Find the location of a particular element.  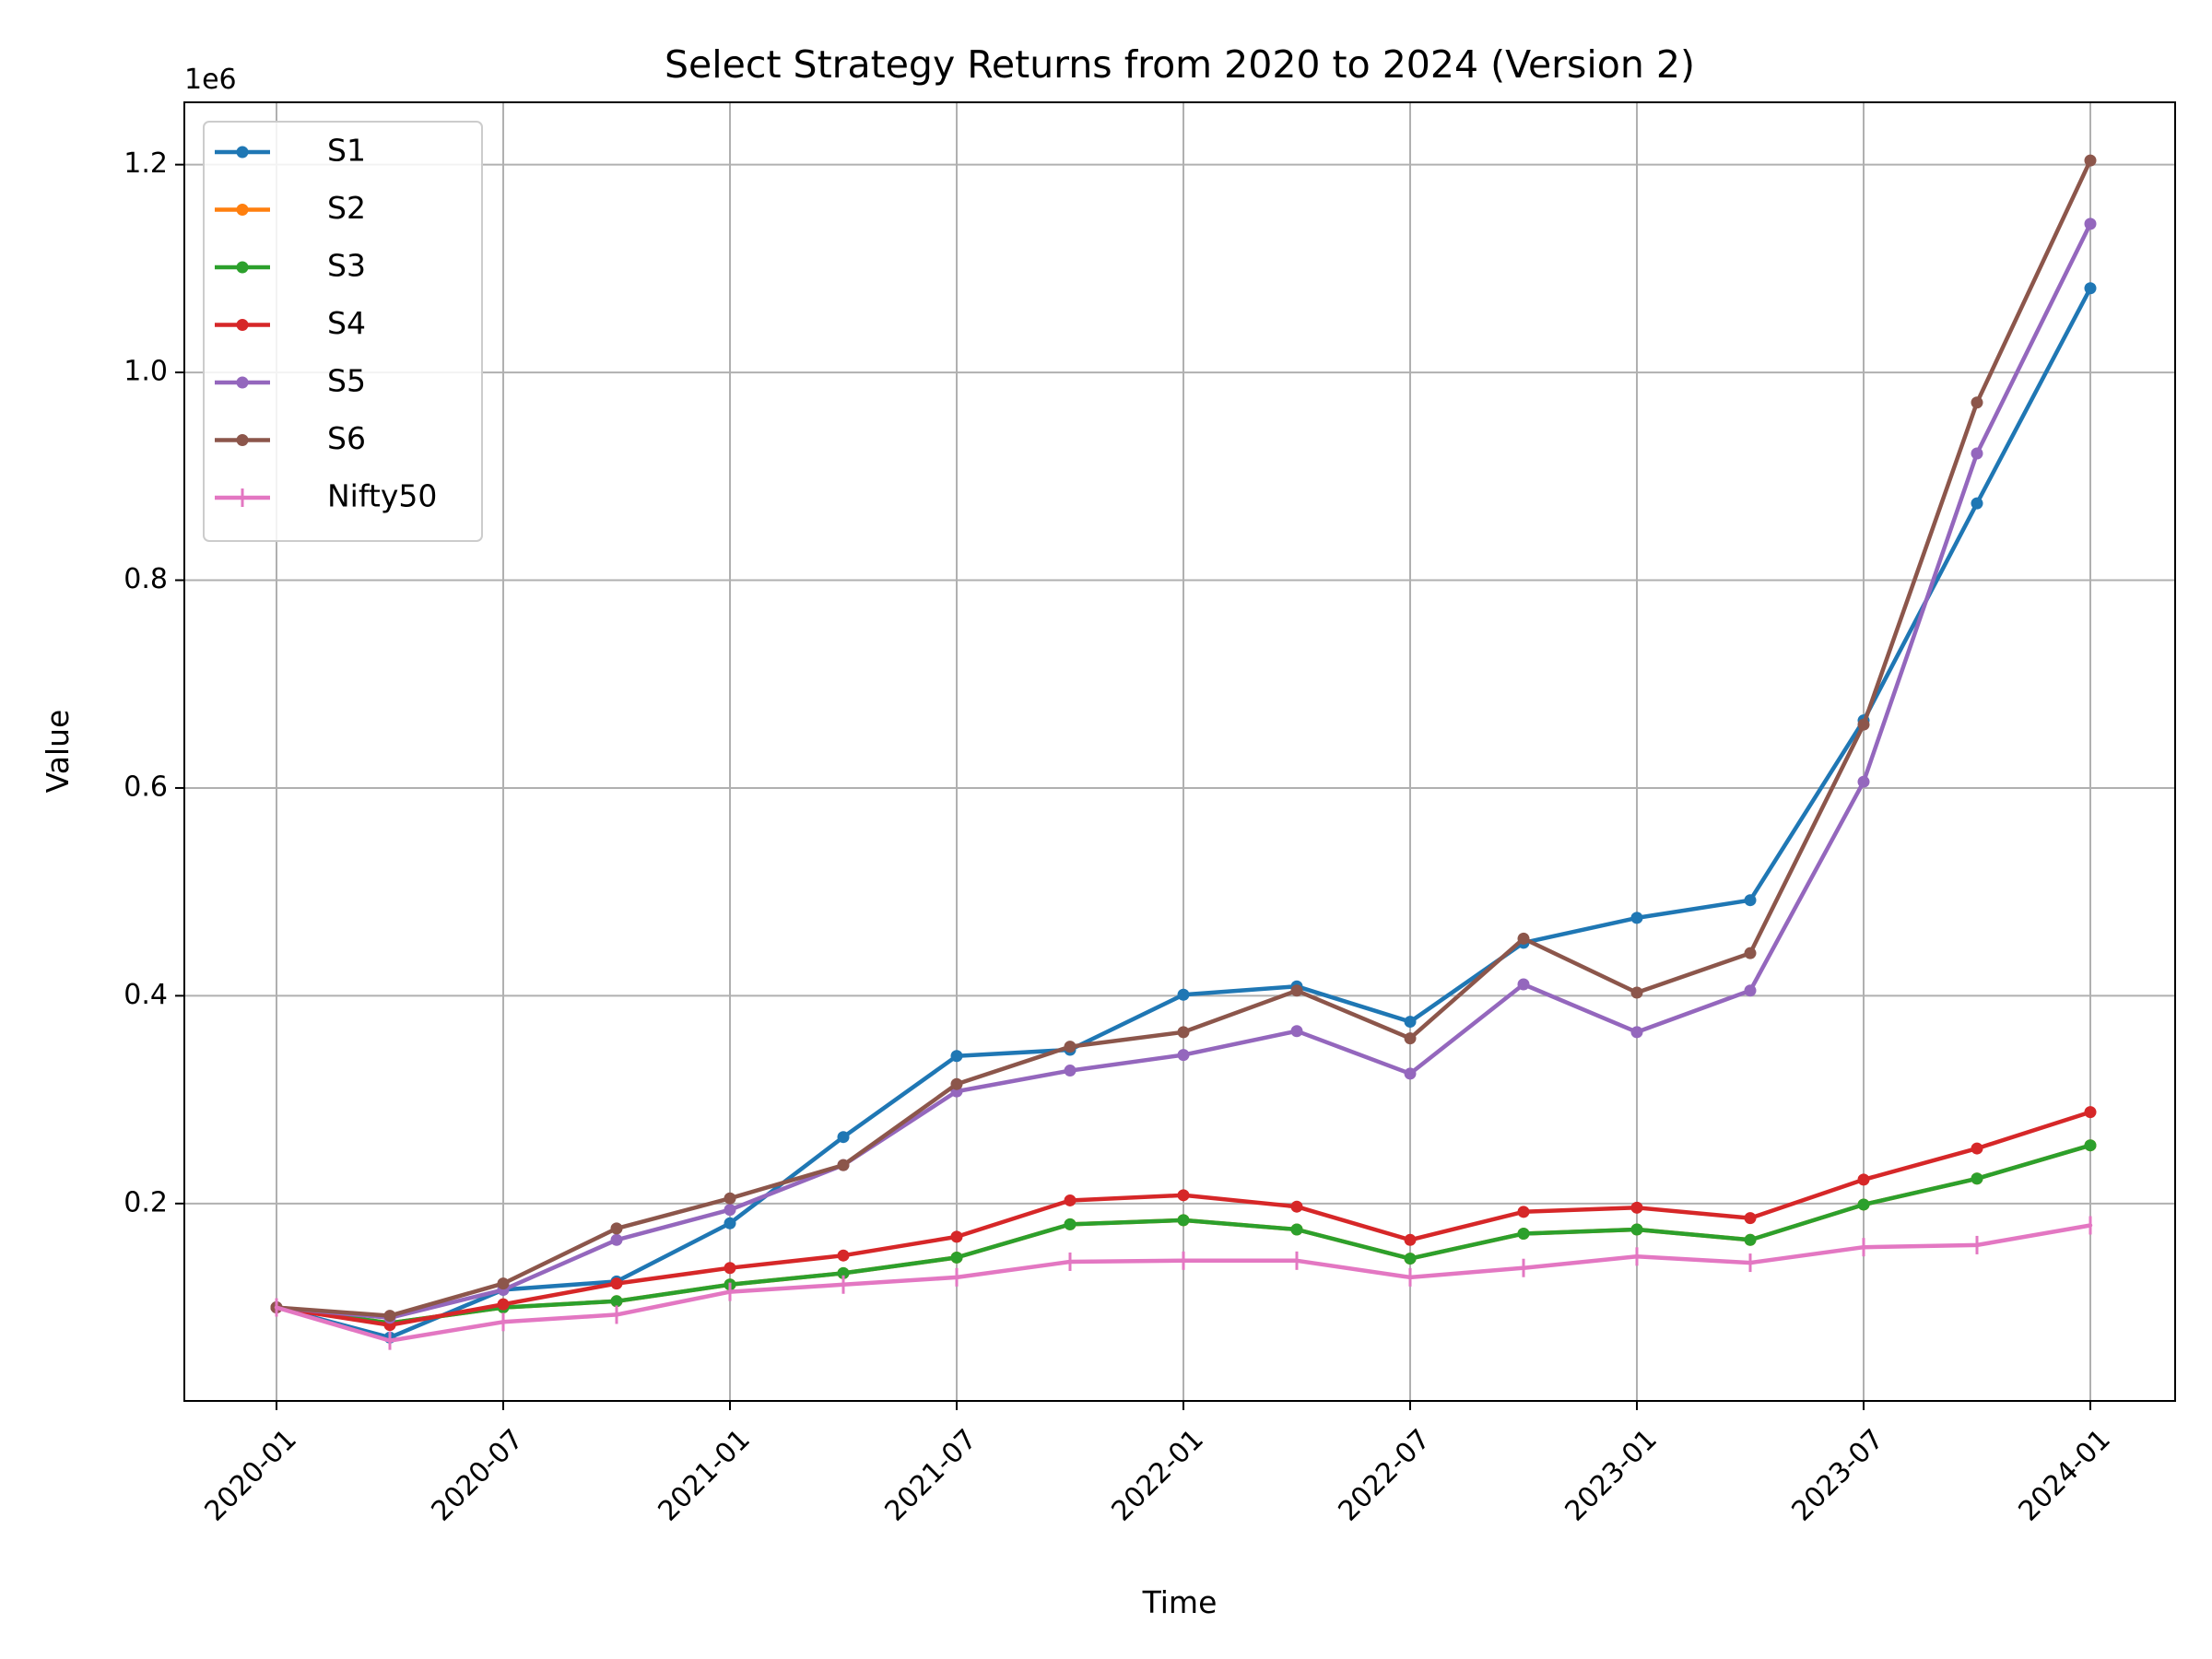

legend-label: S1 is located at coordinates (346, 151).